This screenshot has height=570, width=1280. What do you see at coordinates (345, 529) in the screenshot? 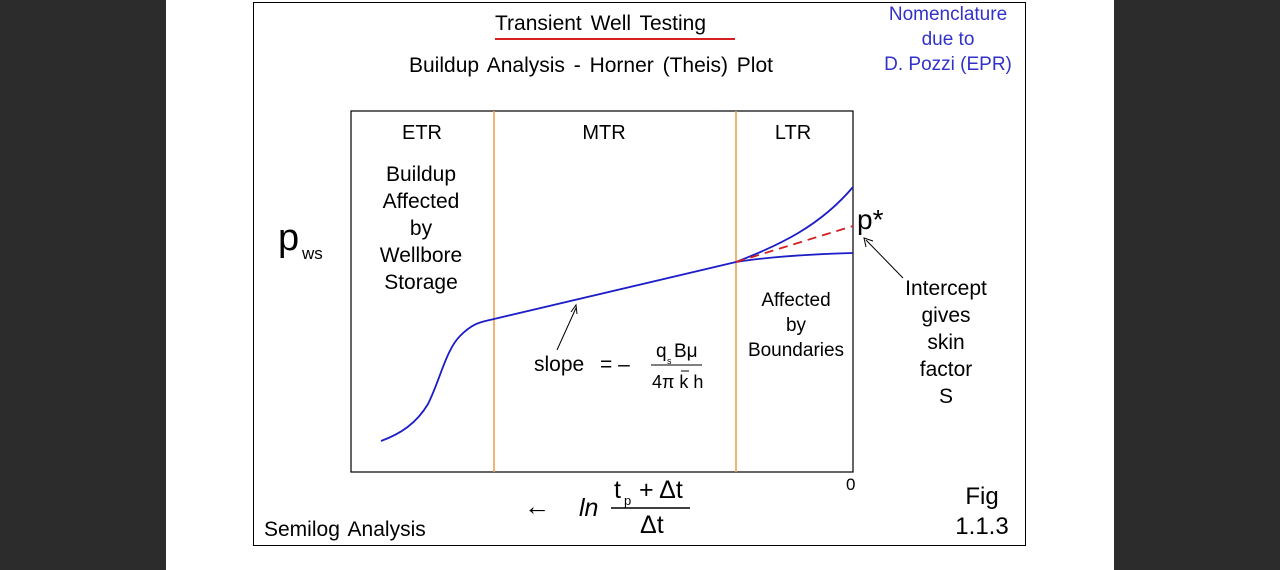
I see `footer-semilog-analysis: Semilog Analysis` at bounding box center [345, 529].